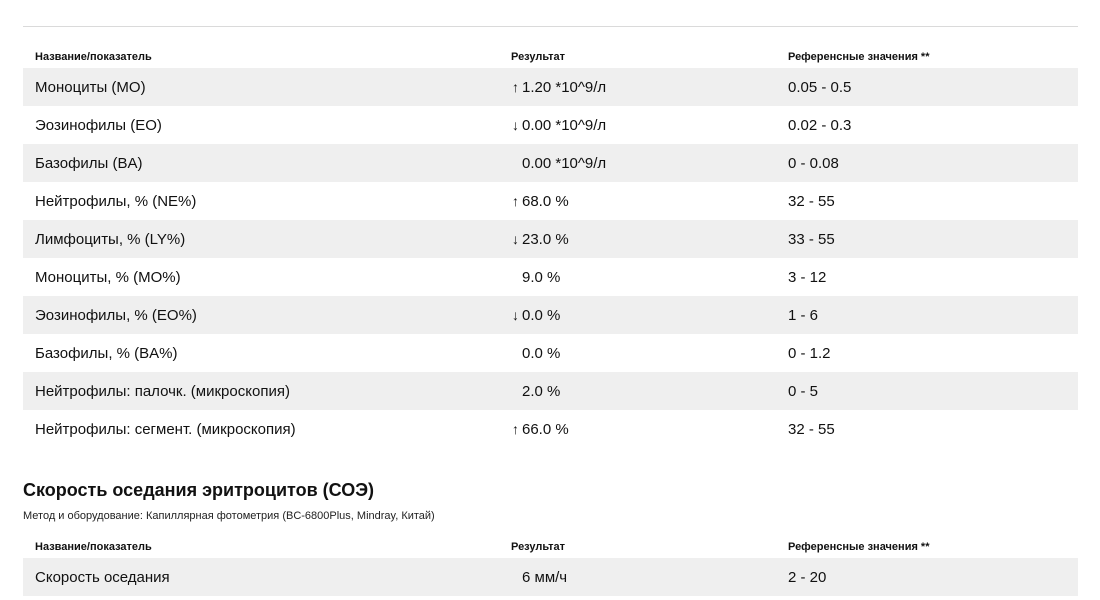 This screenshot has width=1100, height=600. Describe the element at coordinates (643, 391) in the screenshot. I see `row-result: 2.0 %` at that location.